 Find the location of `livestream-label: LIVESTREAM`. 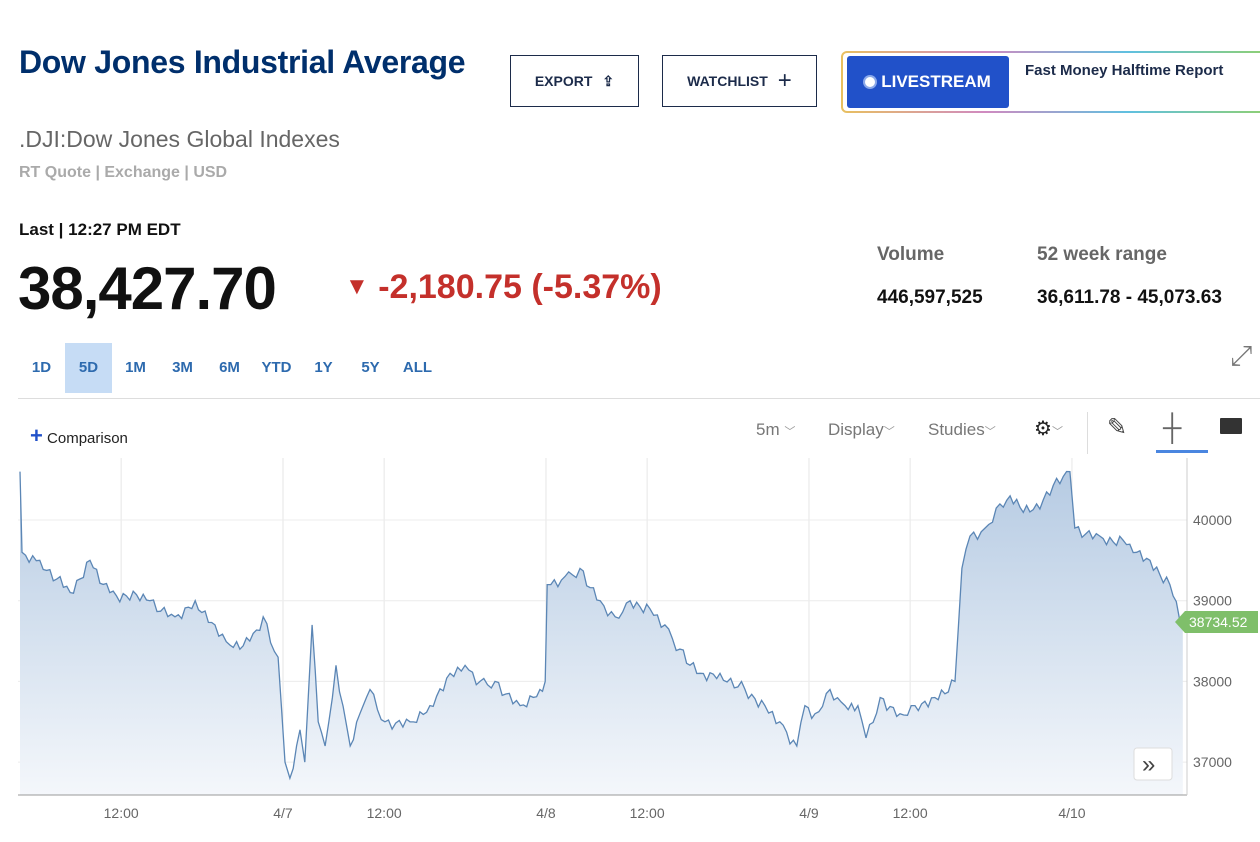

livestream-label: LIVESTREAM is located at coordinates (936, 81).